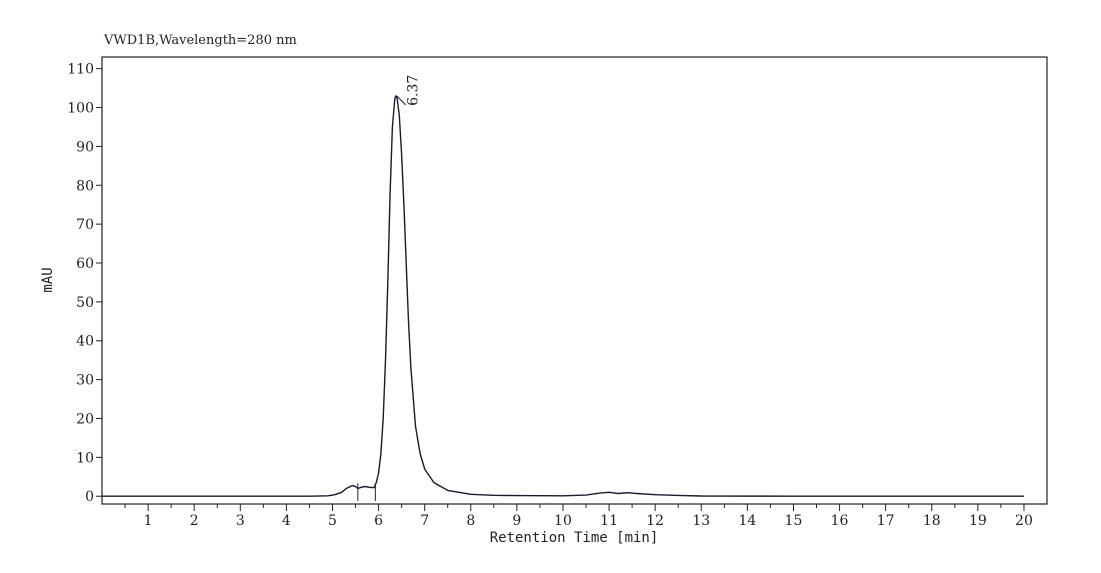 Image resolution: width=1101 pixels, height=573 pixels. I want to click on x-tick-label: 4, so click(286, 521).